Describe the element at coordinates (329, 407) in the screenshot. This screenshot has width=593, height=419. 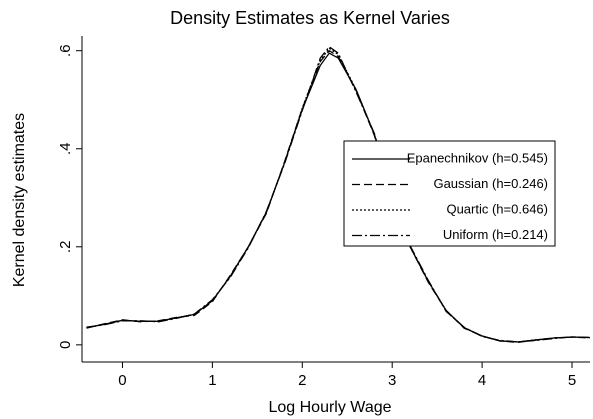
I see `x-axis-label: Log Hourly Wage` at that location.